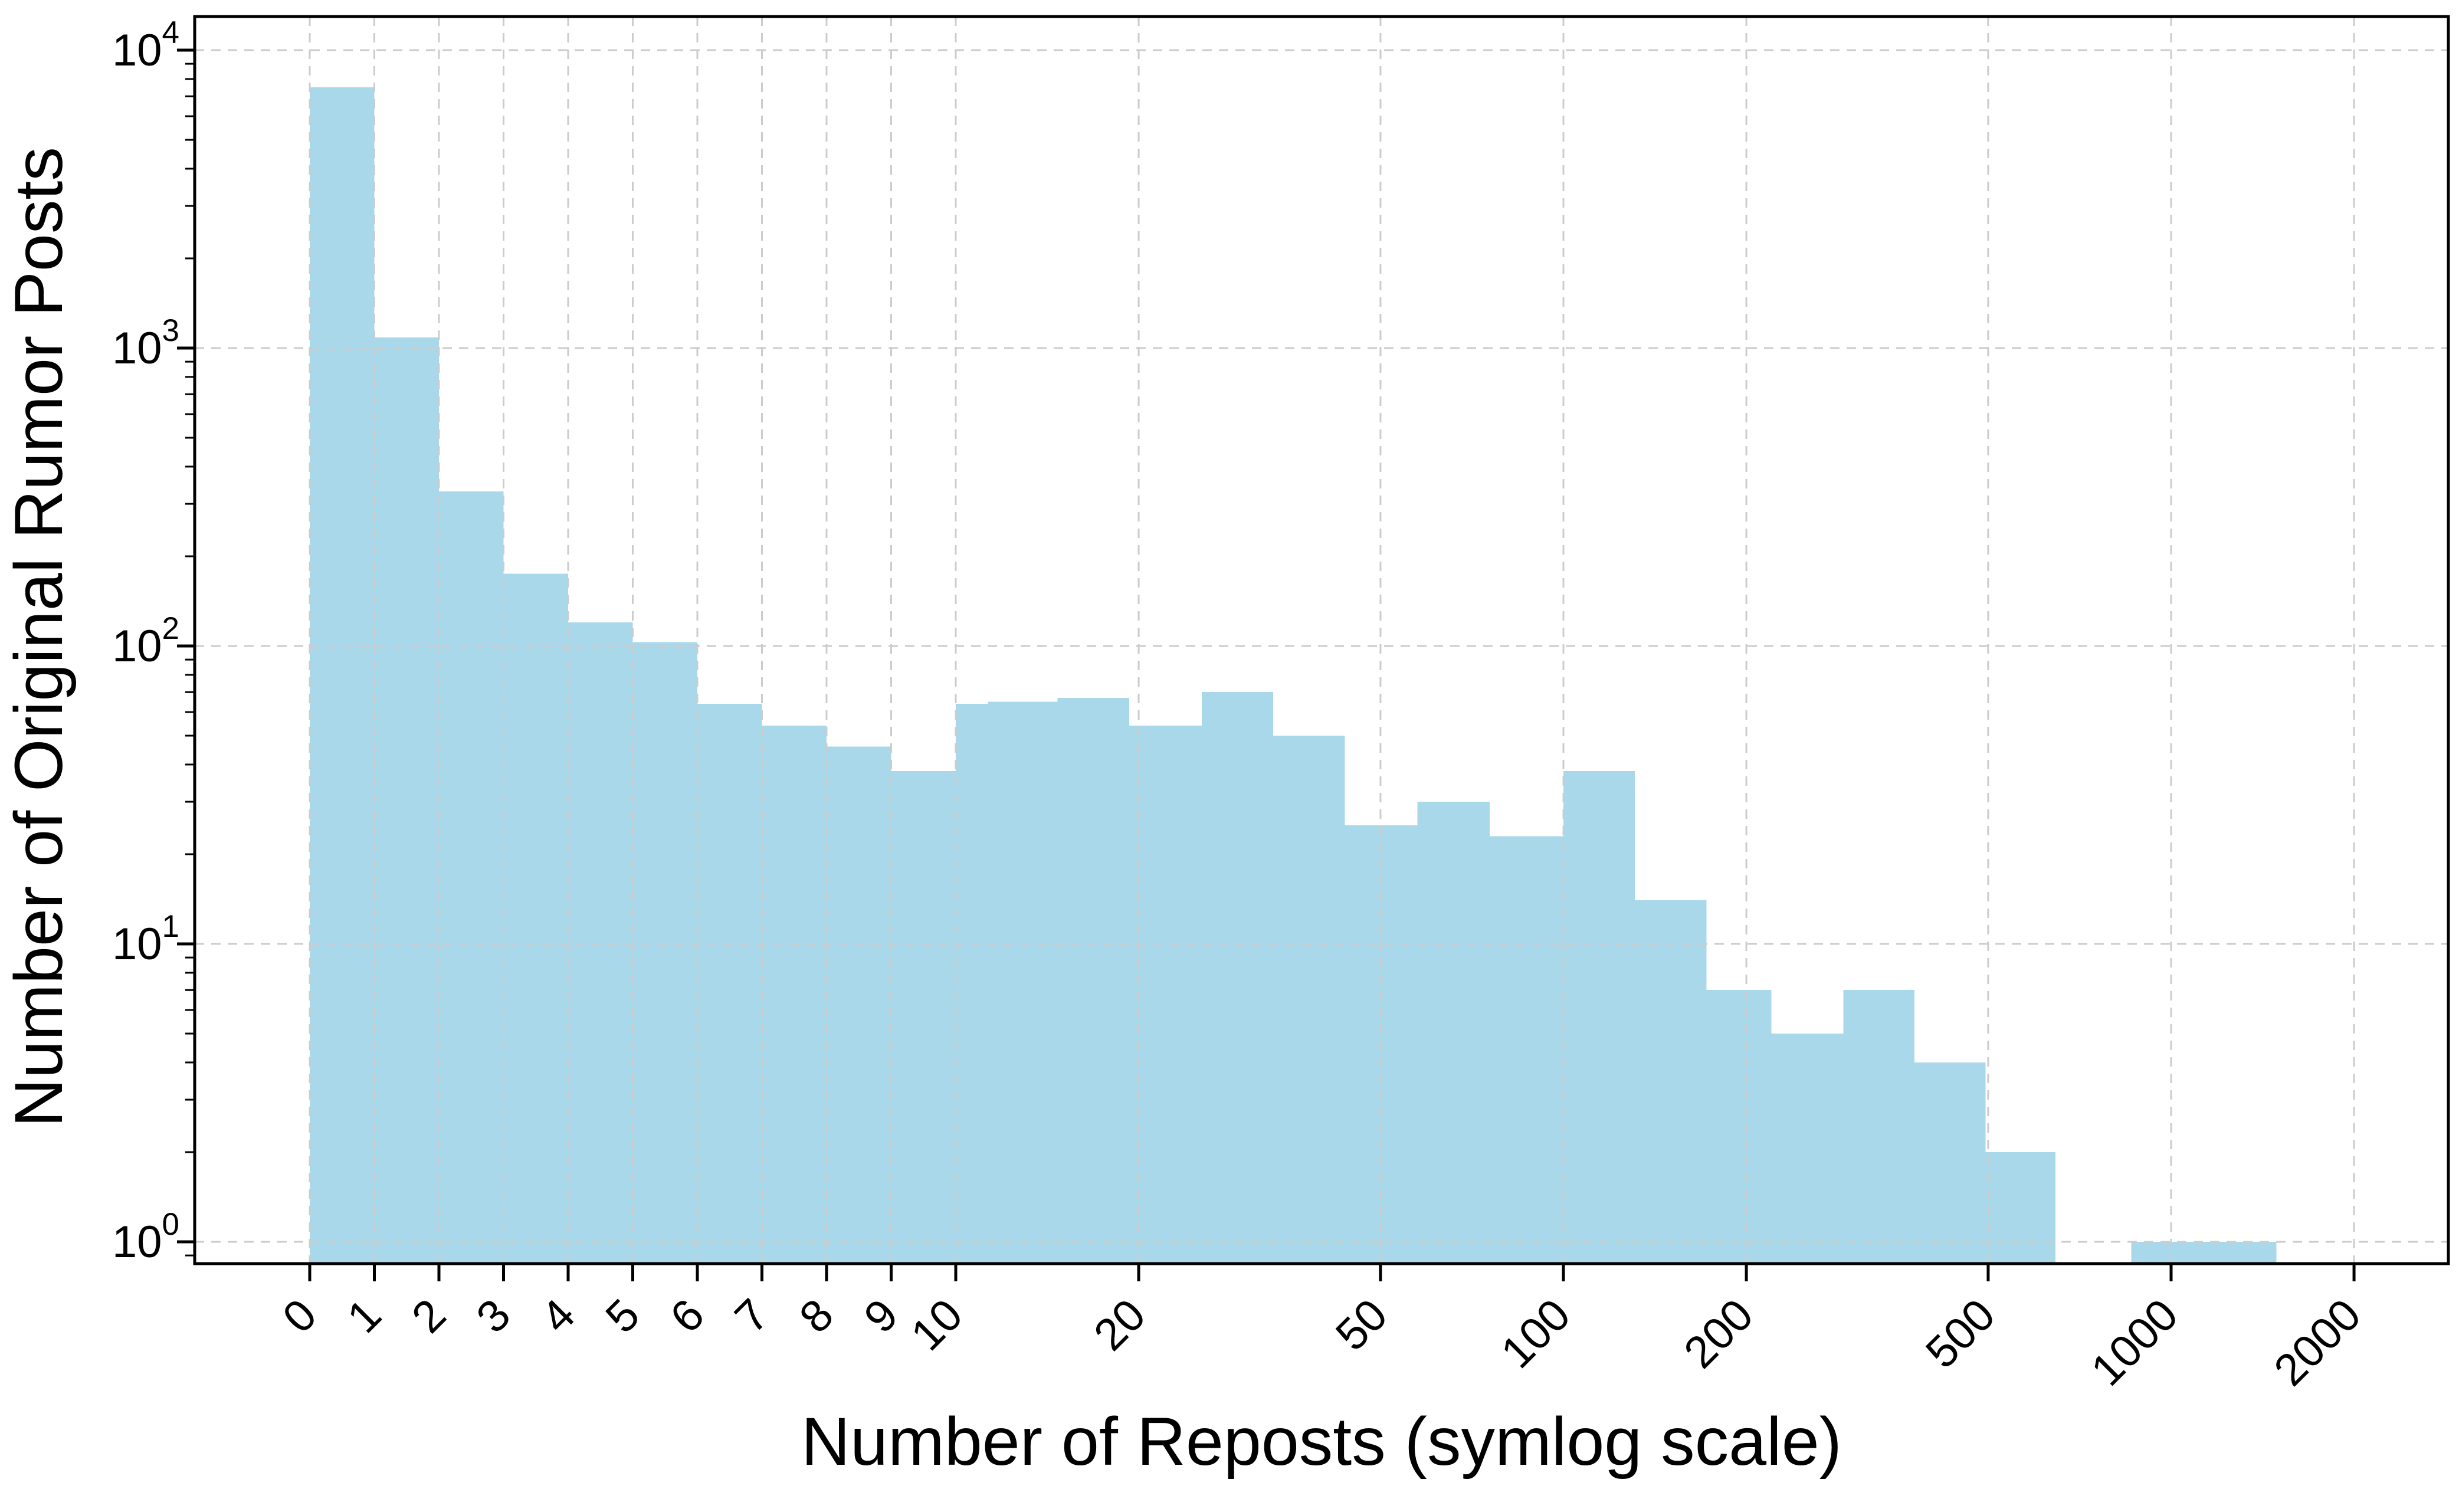 This screenshot has width=2459, height=1512. What do you see at coordinates (687, 1316) in the screenshot?
I see `x-tick-label: 6` at bounding box center [687, 1316].